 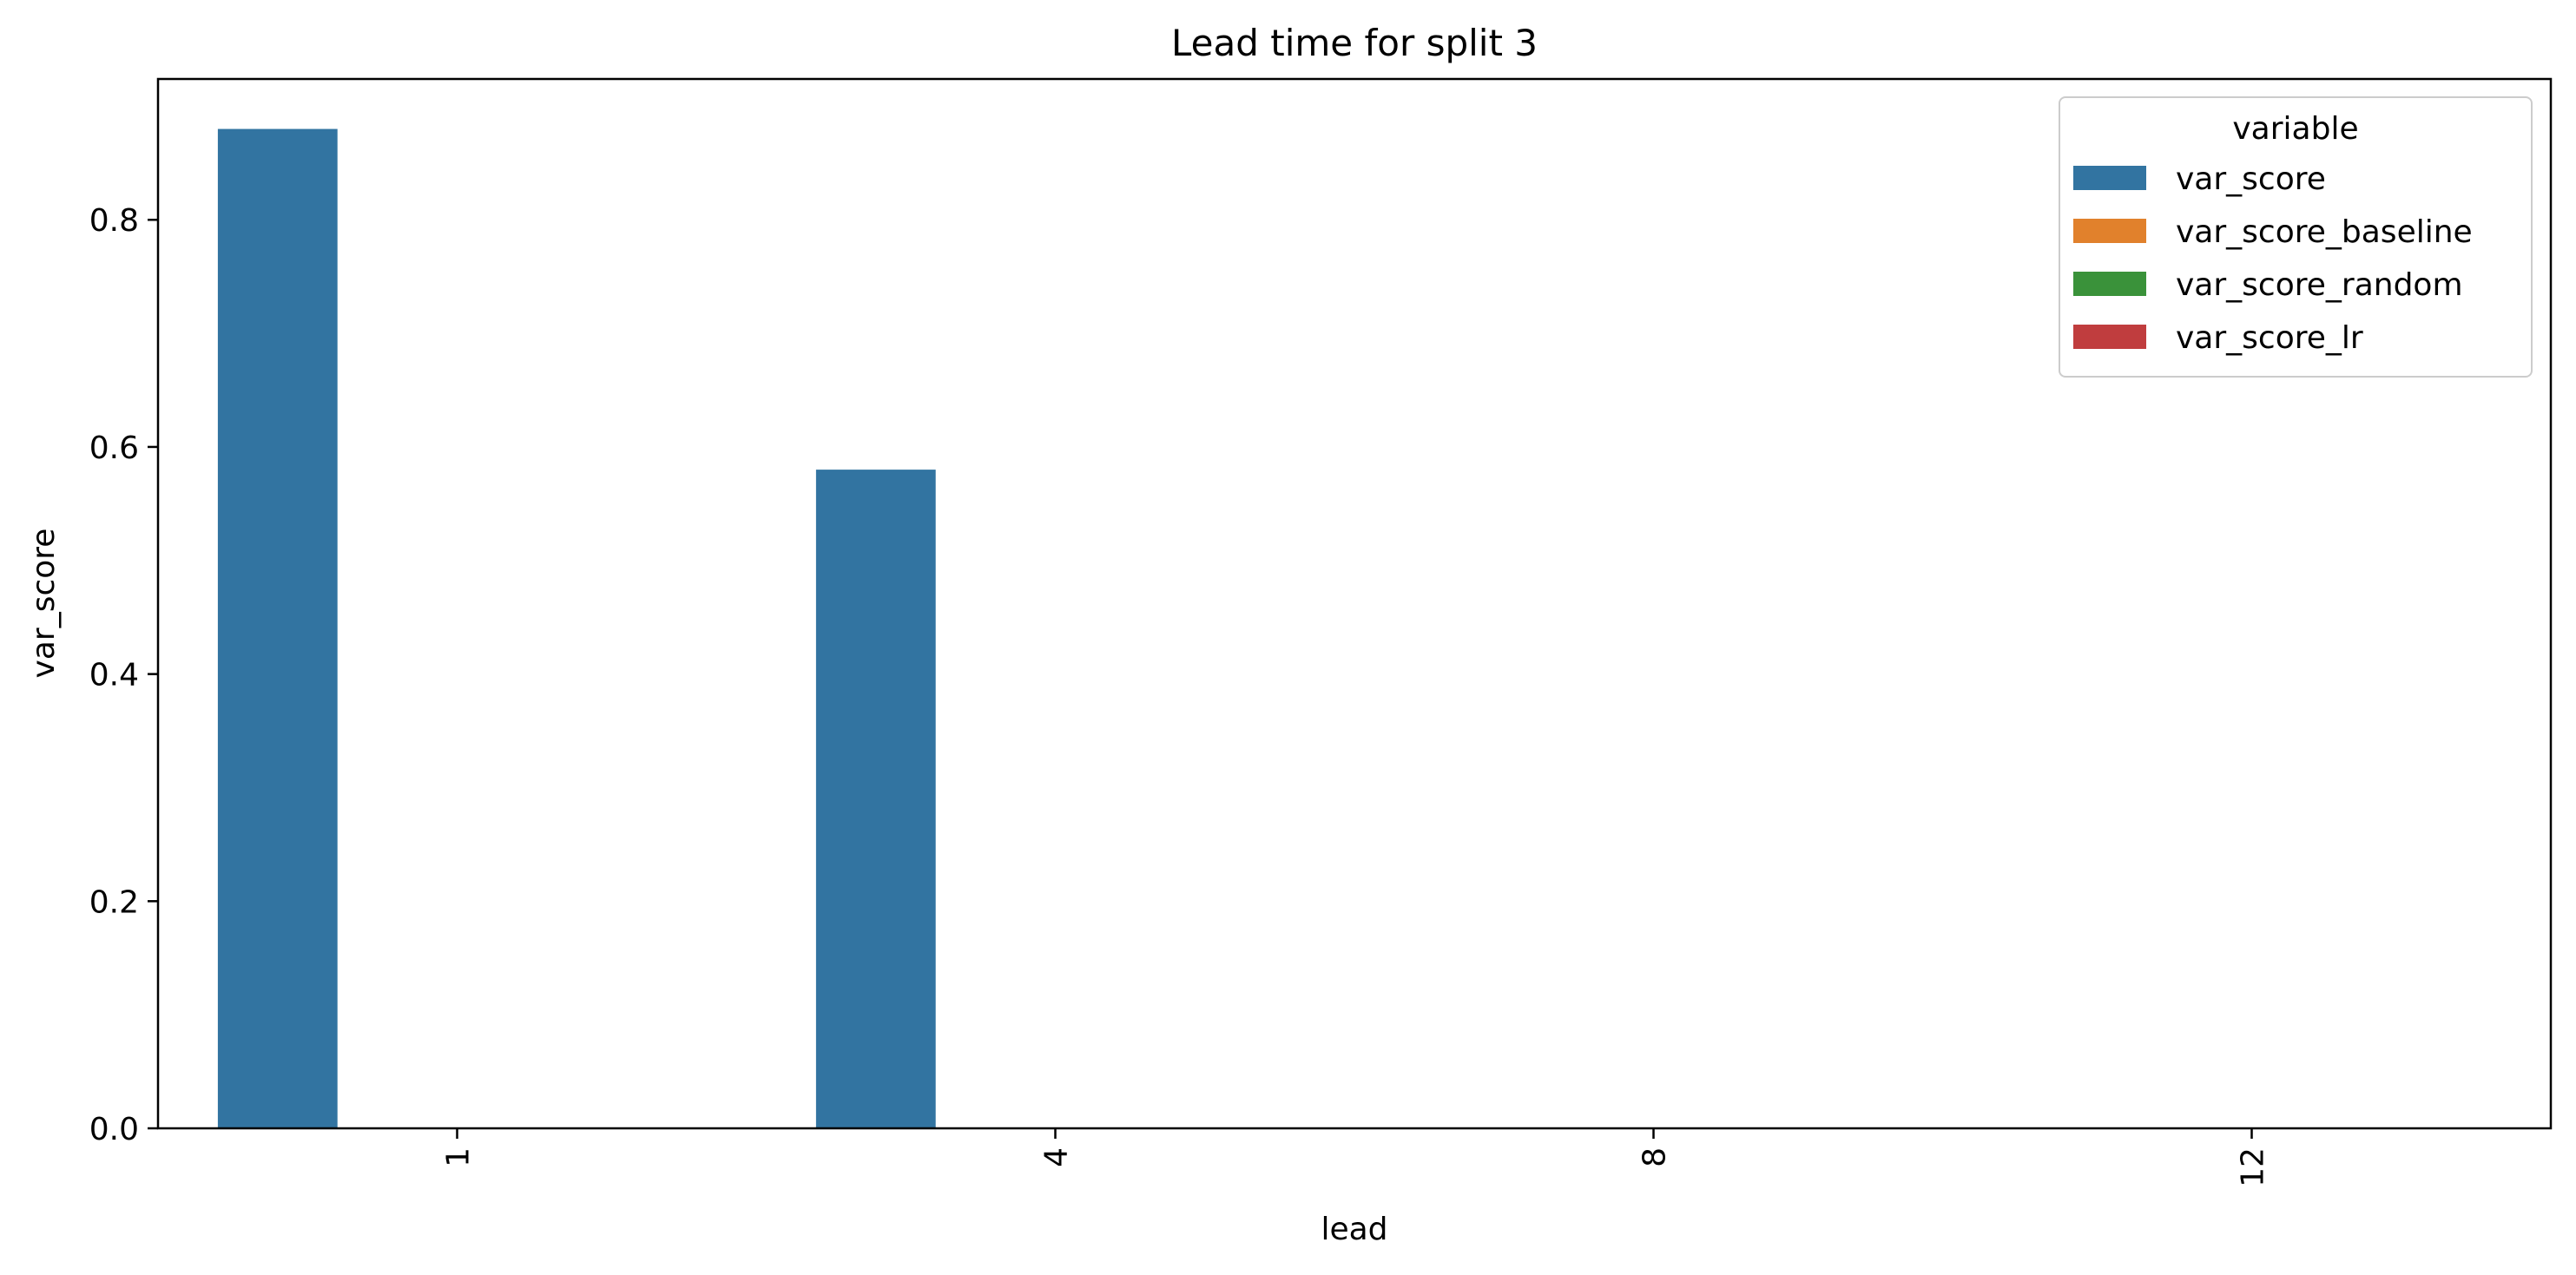 I want to click on y-tick-label: 0.2, so click(x=114, y=902).